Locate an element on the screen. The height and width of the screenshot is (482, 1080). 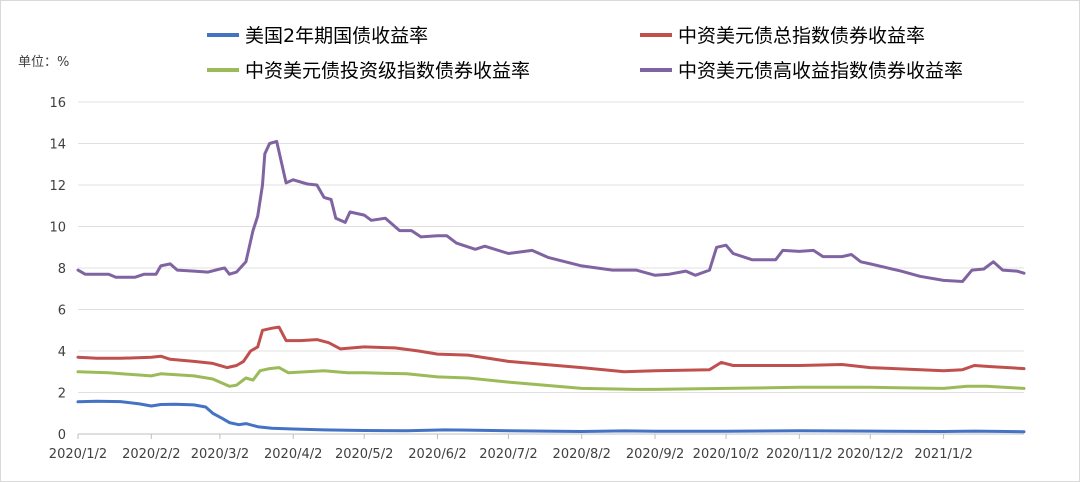
legend-label-3: 中资美元债投资级指数债券收益率 is located at coordinates (387, 71).